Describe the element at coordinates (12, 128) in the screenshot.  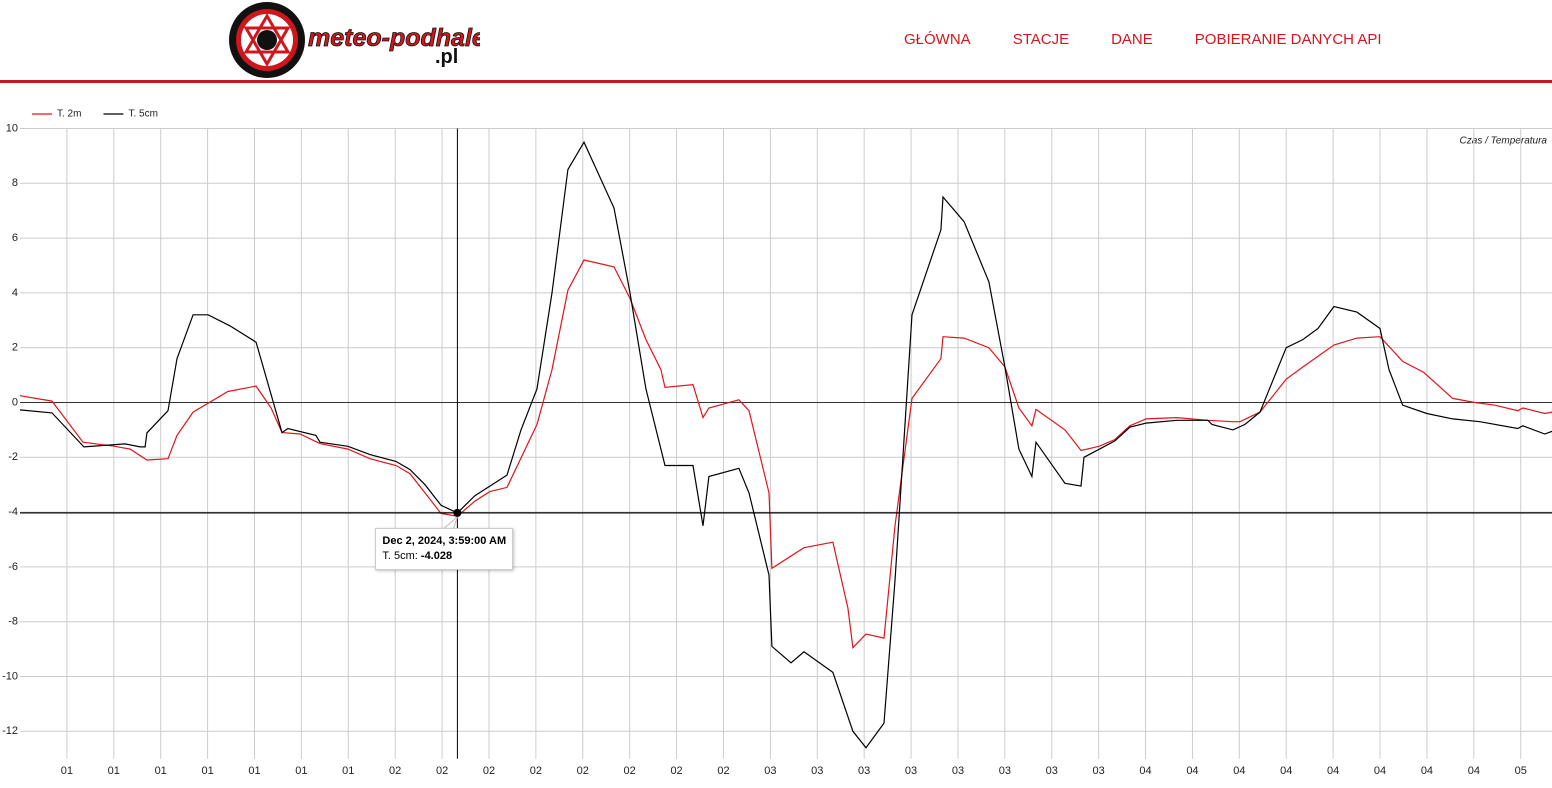
I see `y-tick-label: 10` at that location.